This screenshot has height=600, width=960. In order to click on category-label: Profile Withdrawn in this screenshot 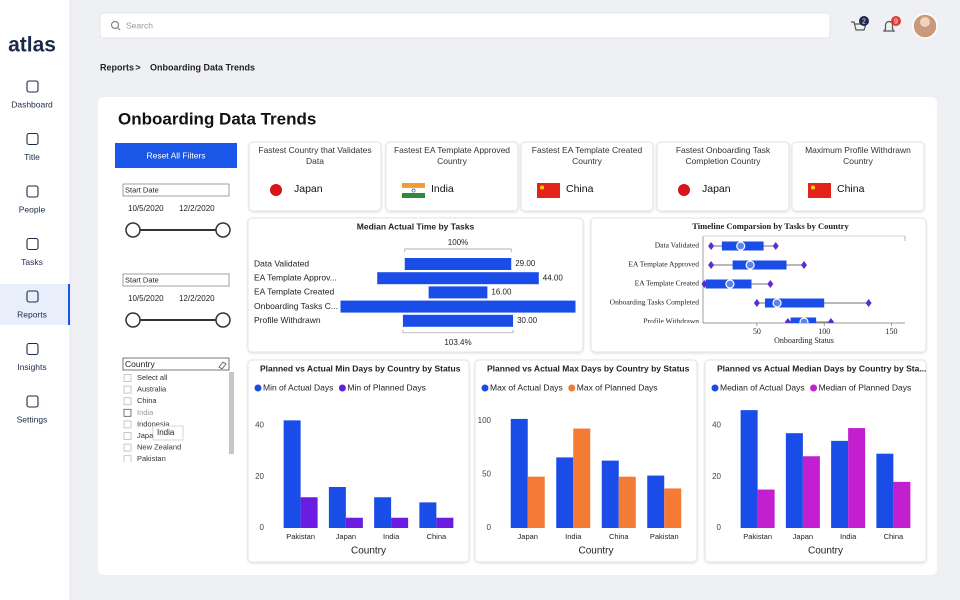, I will do `click(287, 320)`.